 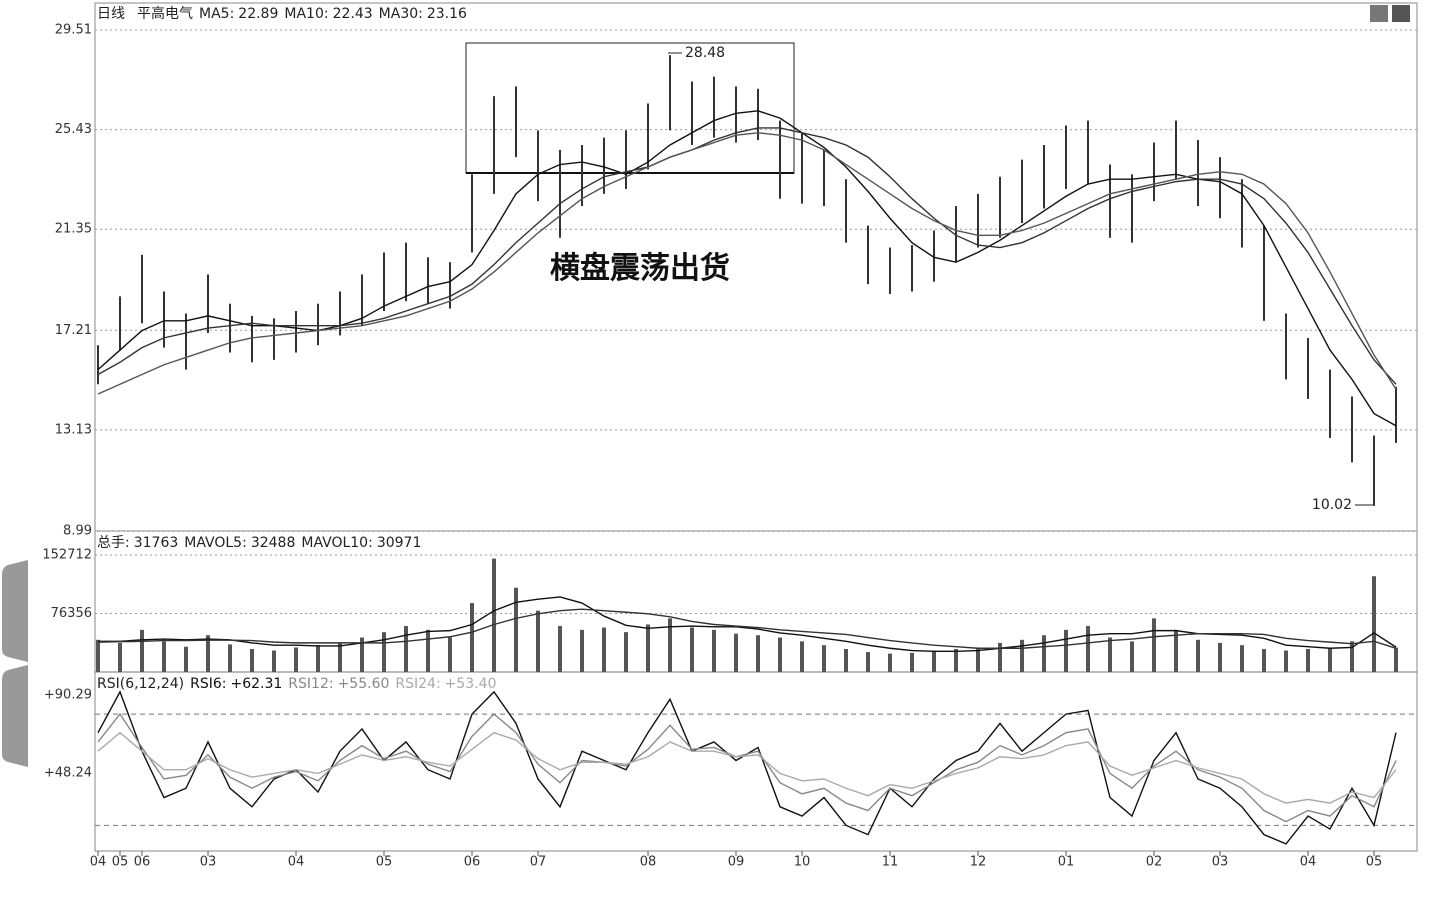 I want to click on readout-text: RSI24:, so click(x=417, y=684).